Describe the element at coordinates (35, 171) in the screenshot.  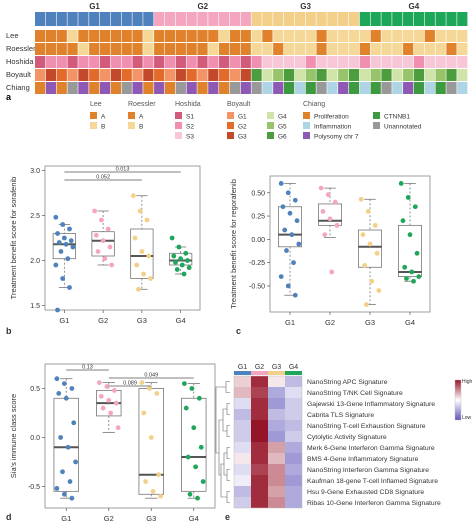
I see `y-tick-label: 3.0` at that location.